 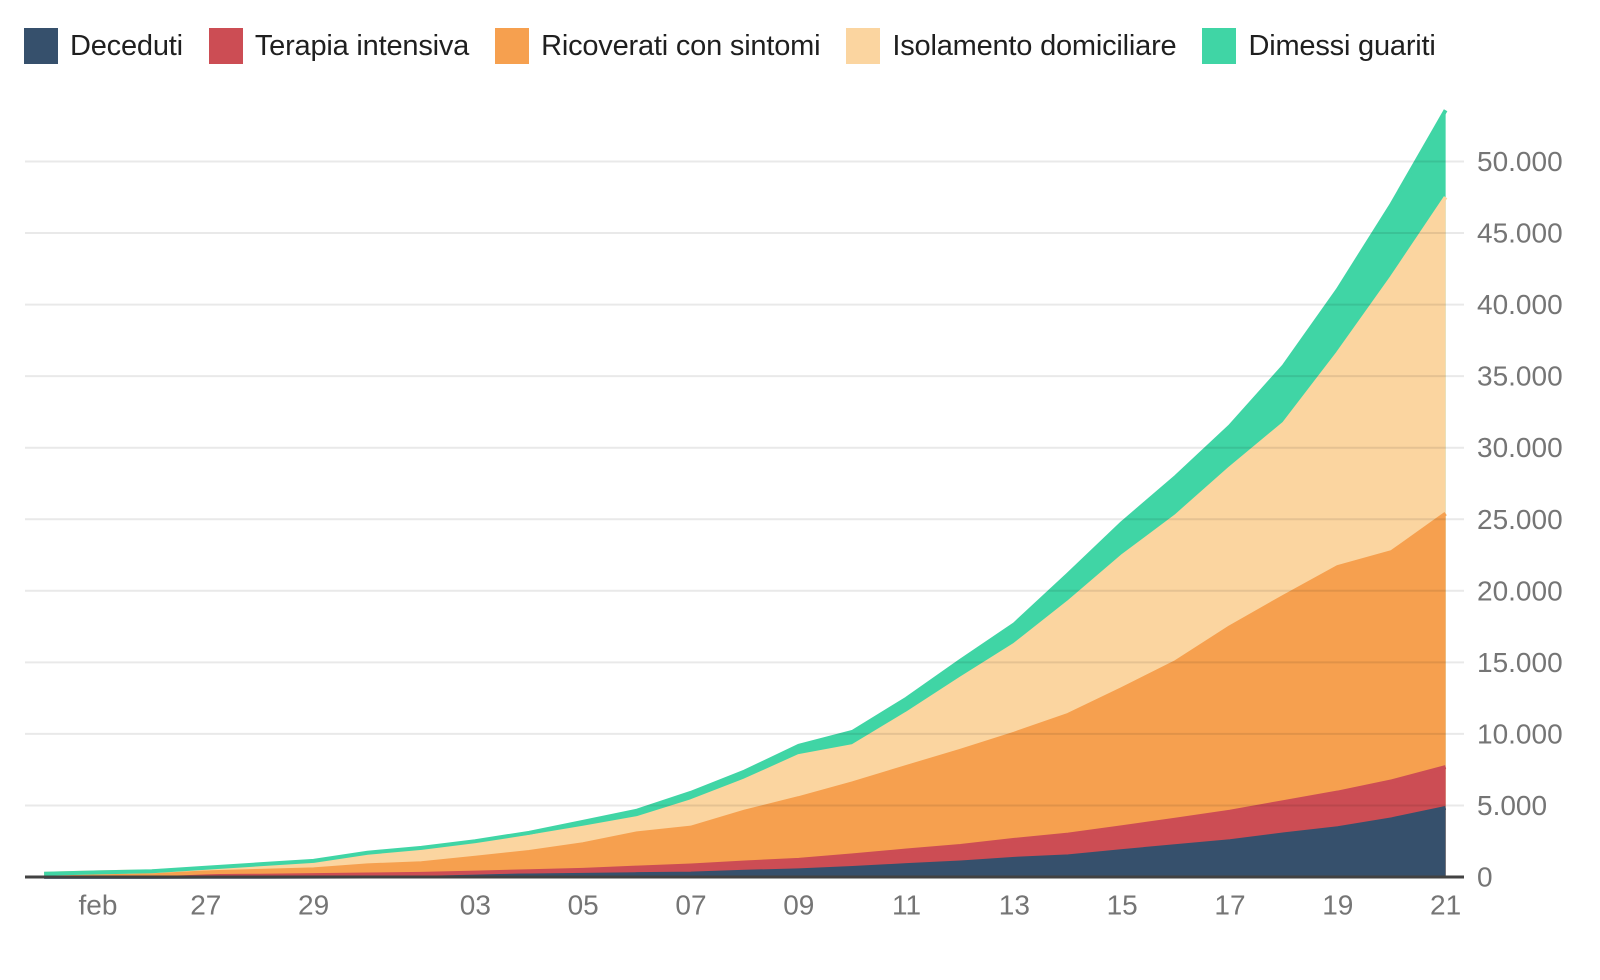 I want to click on x-axis-label: 15, so click(x=1122, y=905).